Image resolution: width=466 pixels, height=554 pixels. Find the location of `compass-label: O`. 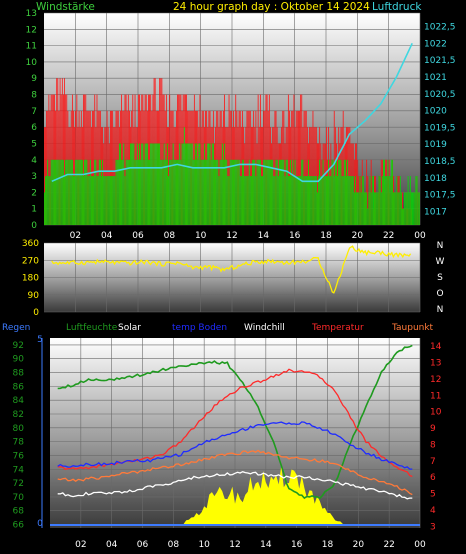

compass-label: O is located at coordinates (439, 294).